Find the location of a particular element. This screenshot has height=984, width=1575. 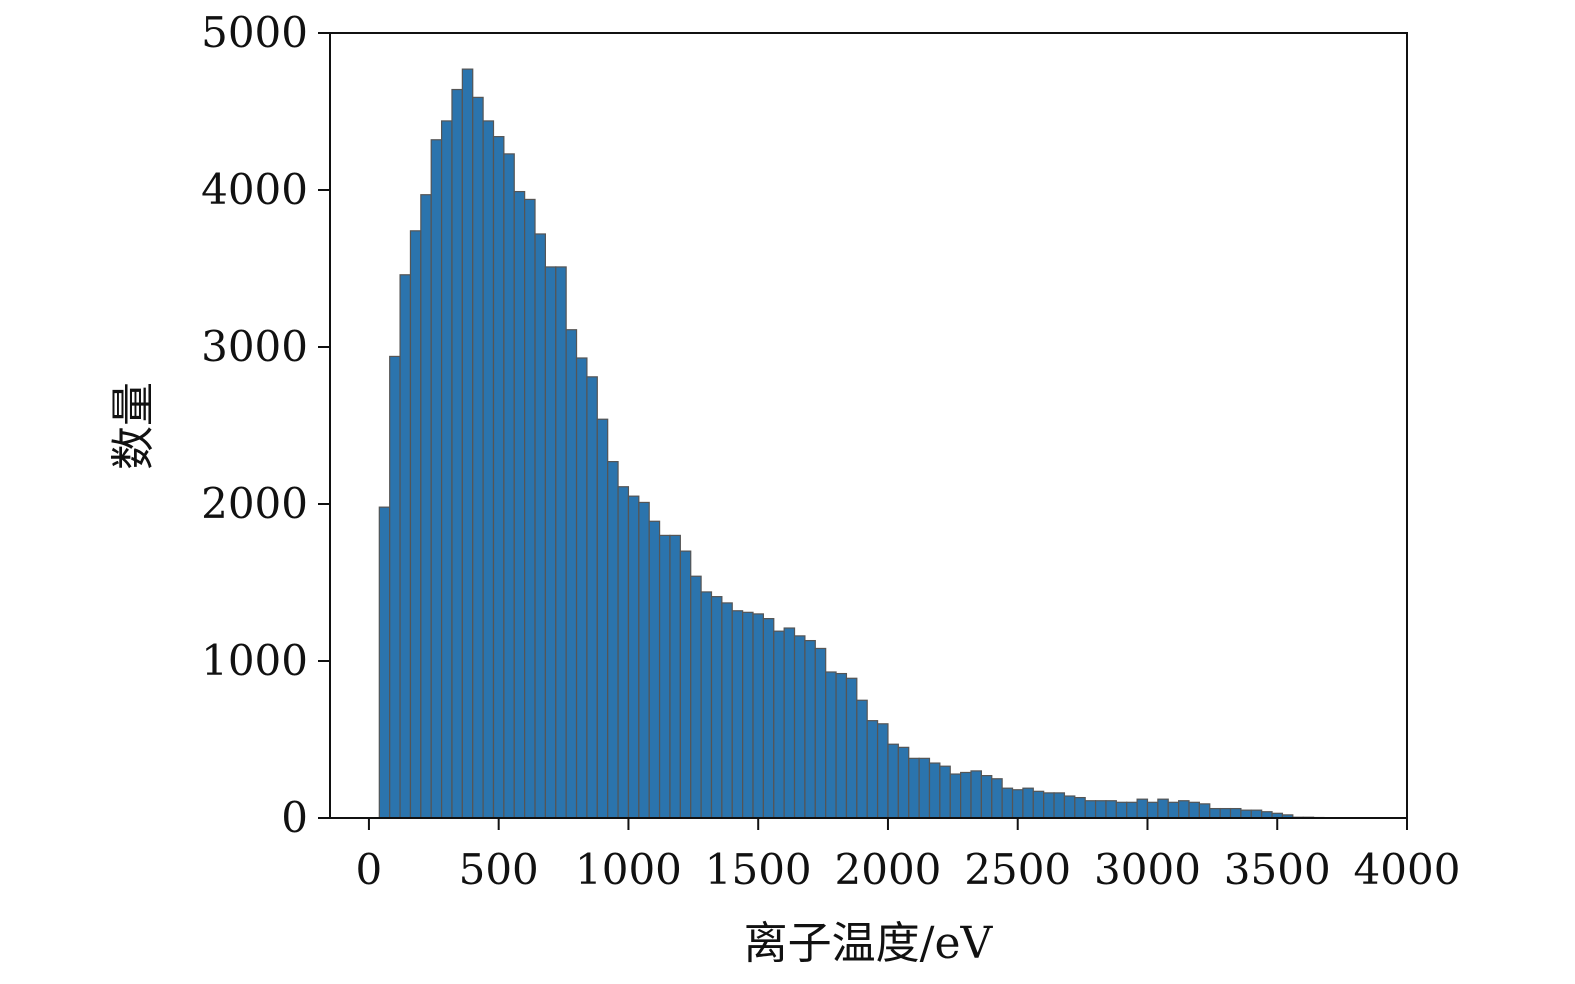

y-tick-label: 1000 is located at coordinates (254, 660).